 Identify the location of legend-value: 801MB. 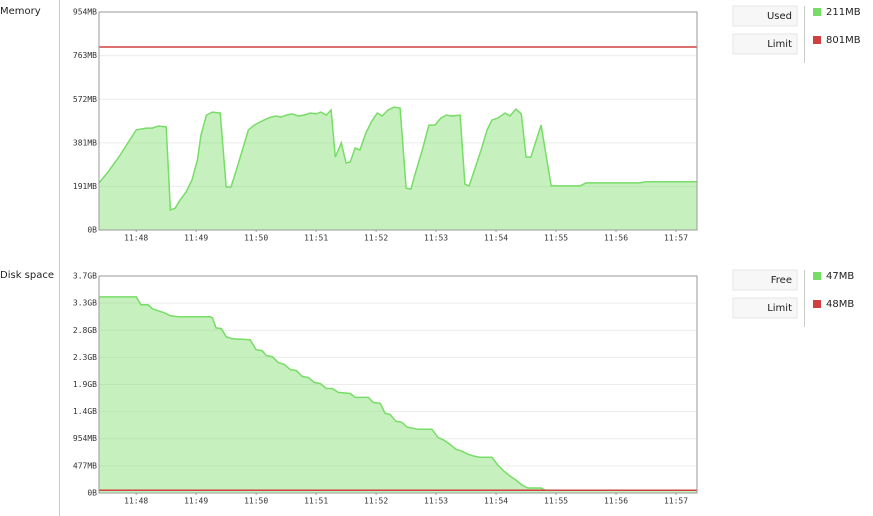
(843, 40).